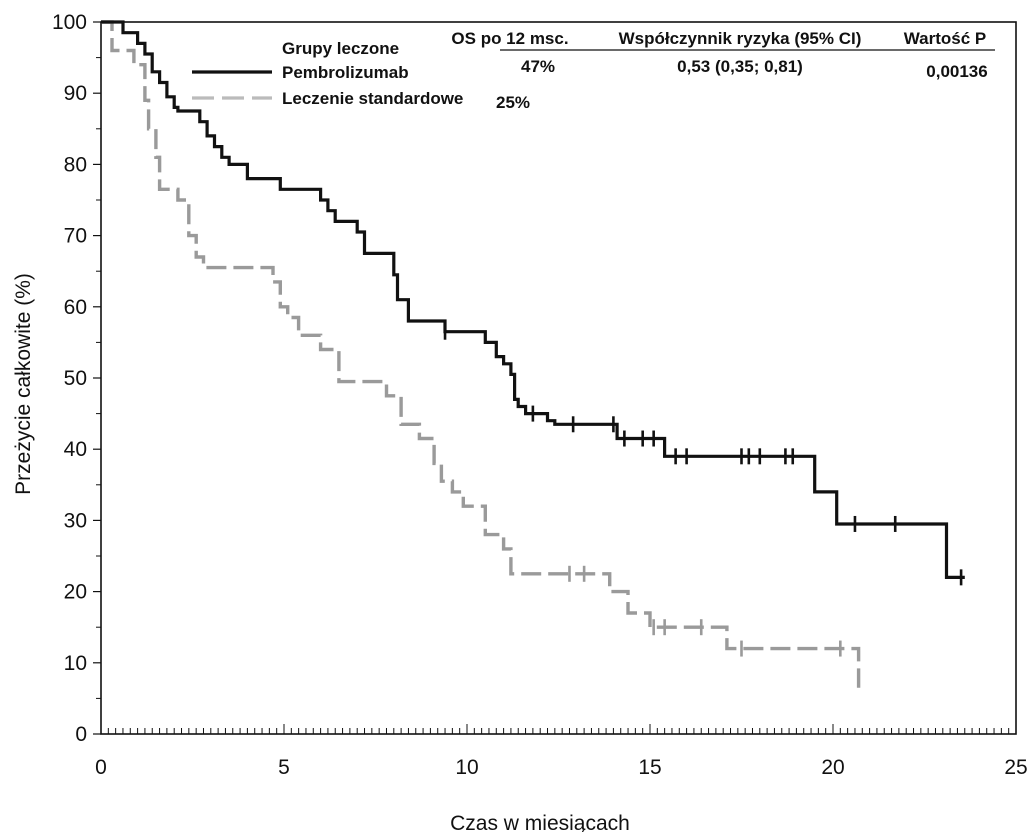  What do you see at coordinates (23, 384) in the screenshot?
I see `y-axis-title: Przeżycie całkowite (%)` at bounding box center [23, 384].